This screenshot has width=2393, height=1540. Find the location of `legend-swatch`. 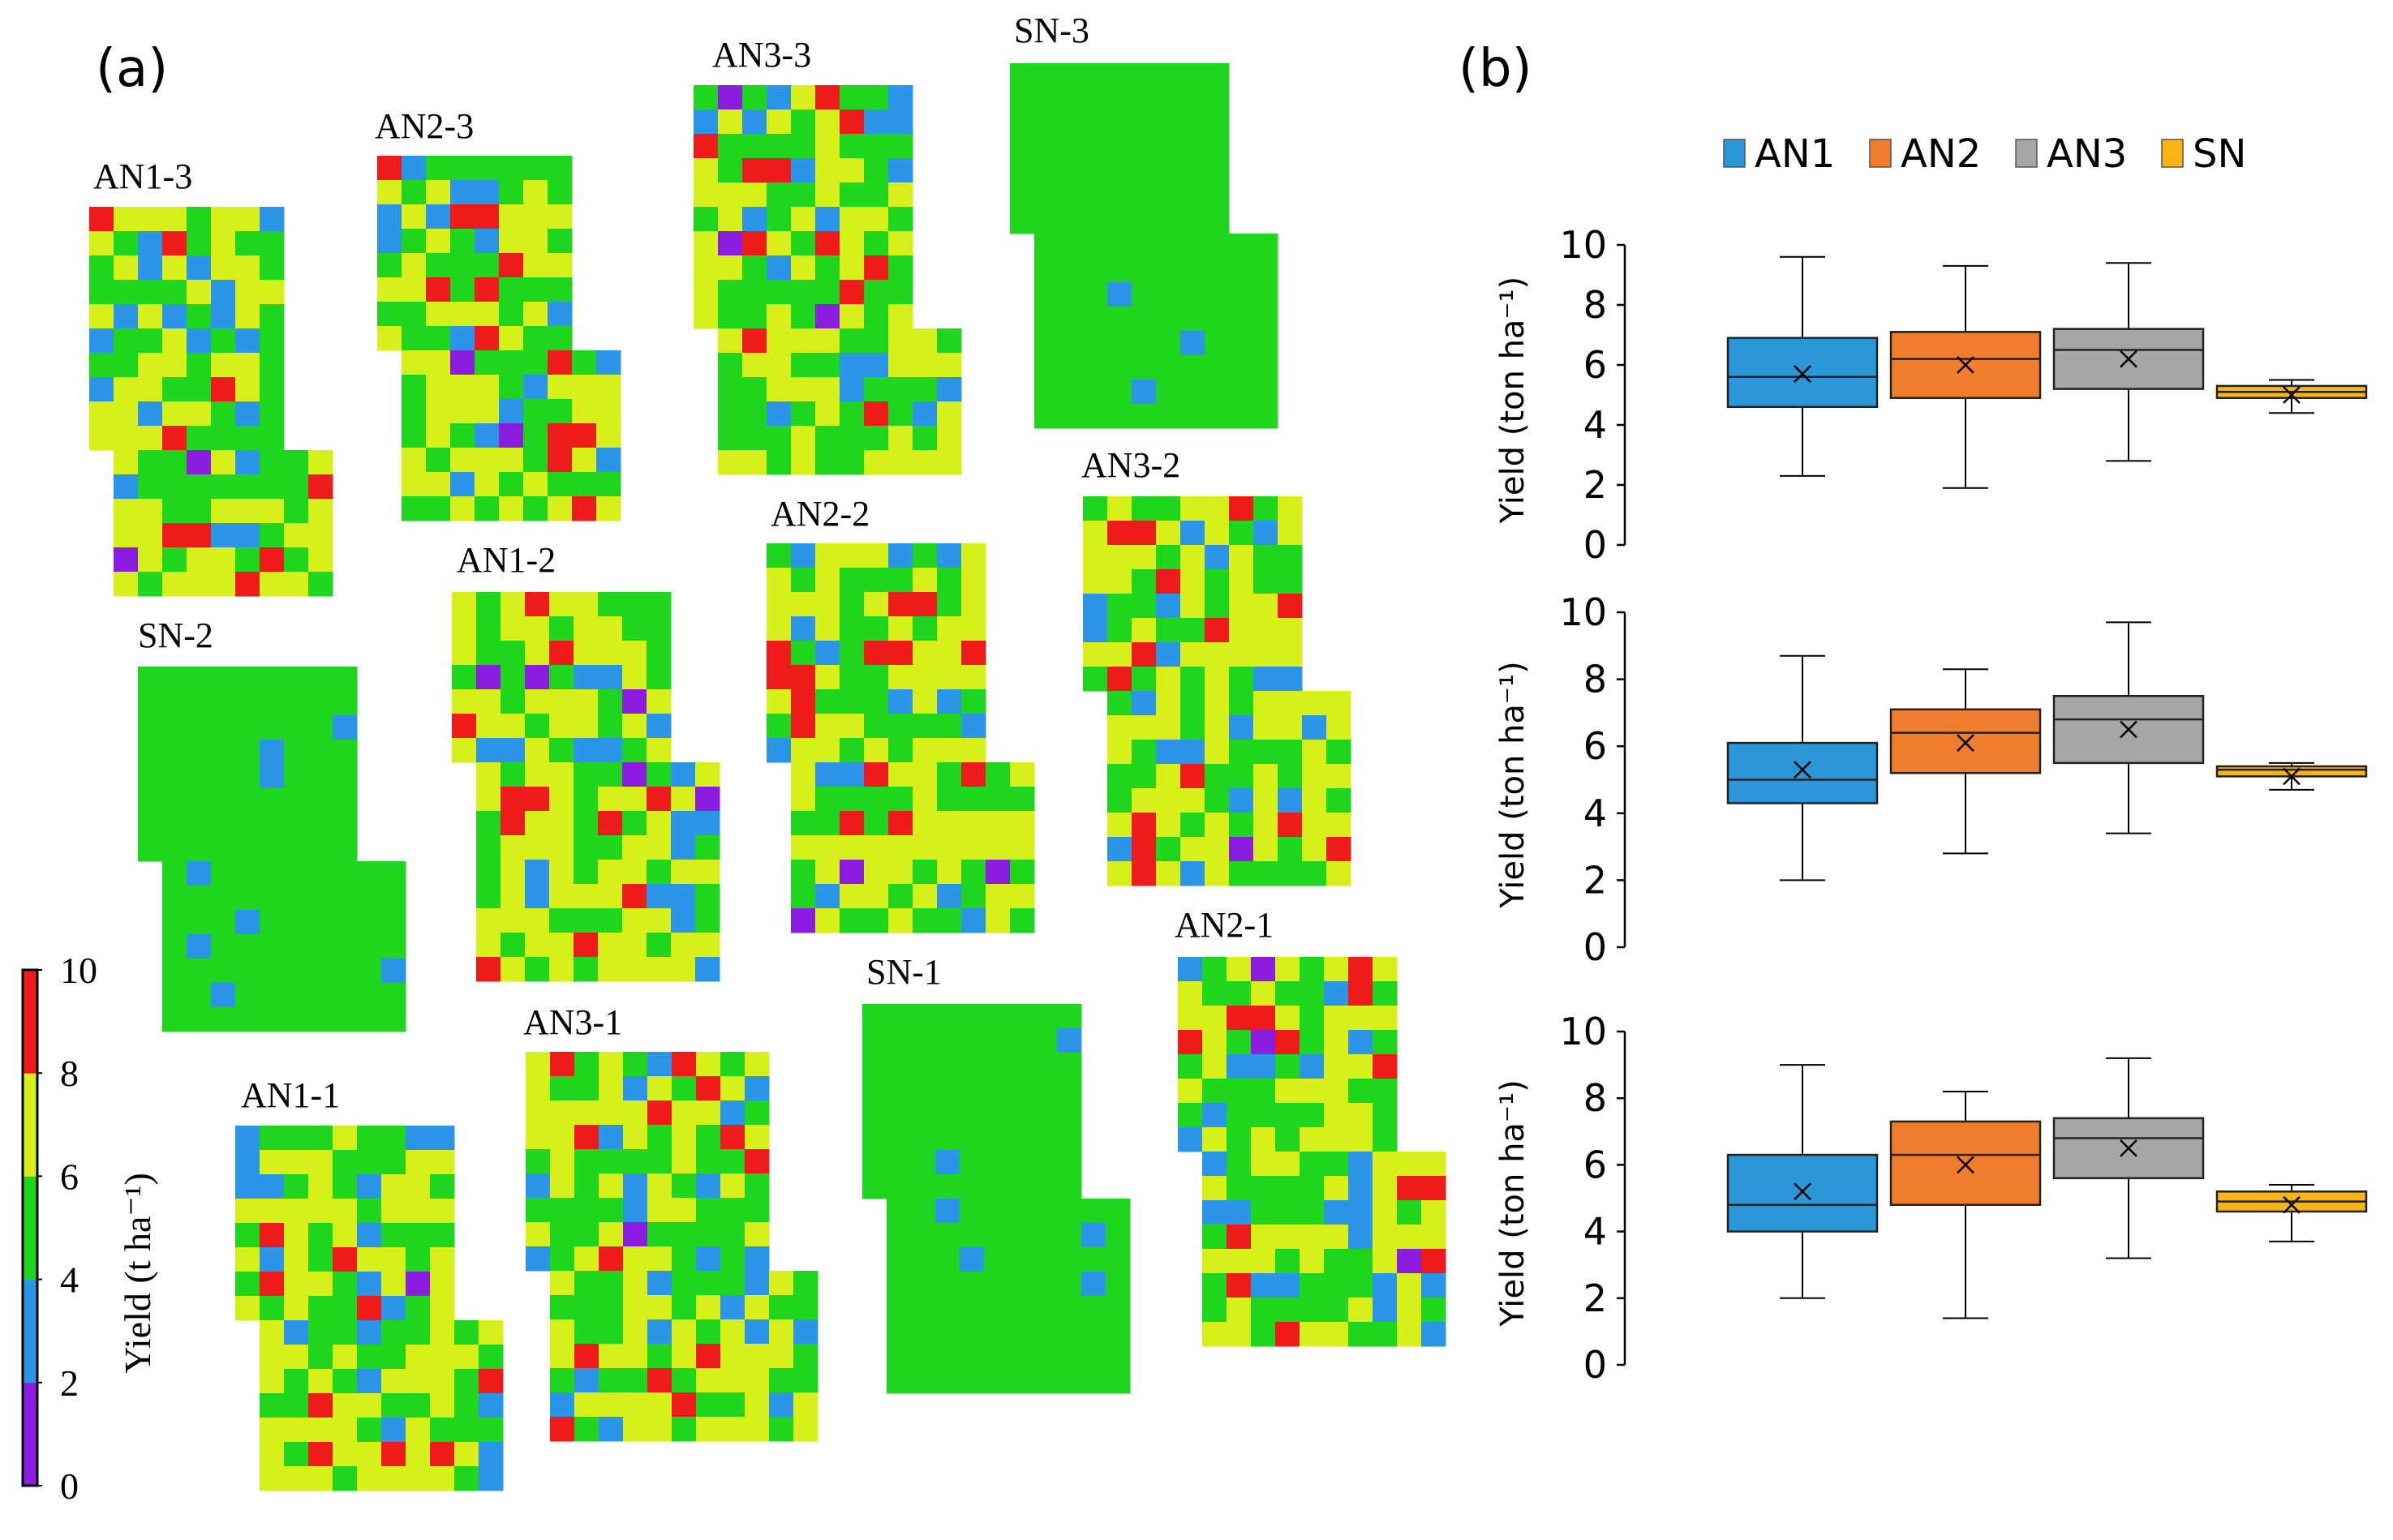

legend-swatch is located at coordinates (2172, 153).